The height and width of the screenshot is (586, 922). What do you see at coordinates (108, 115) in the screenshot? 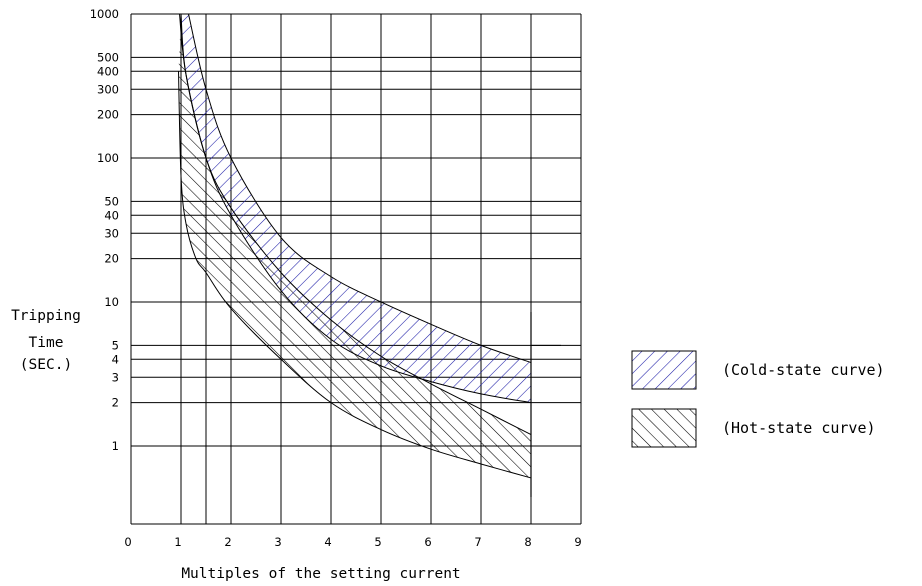
I see `y-tick-label: 200` at bounding box center [108, 115].